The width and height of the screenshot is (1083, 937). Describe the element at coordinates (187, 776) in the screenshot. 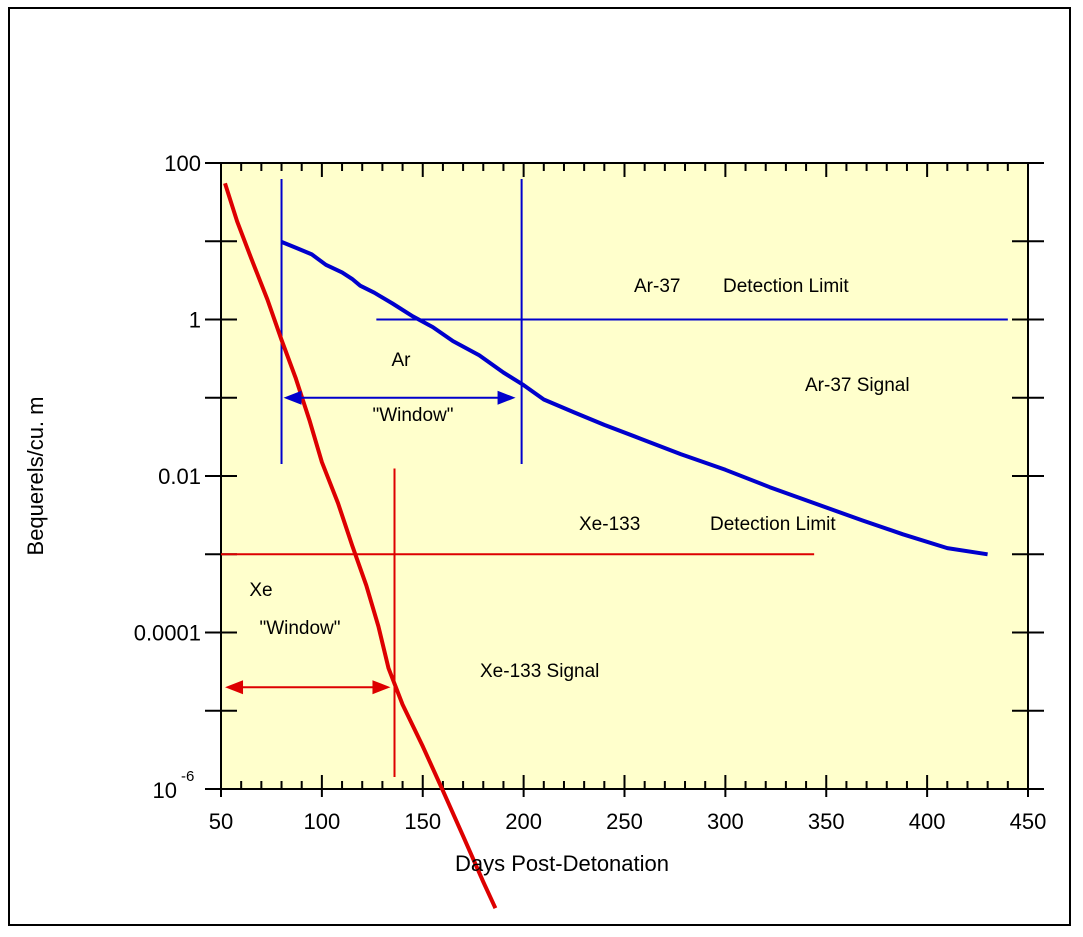

I see `y-tick-superscript: -6` at that location.